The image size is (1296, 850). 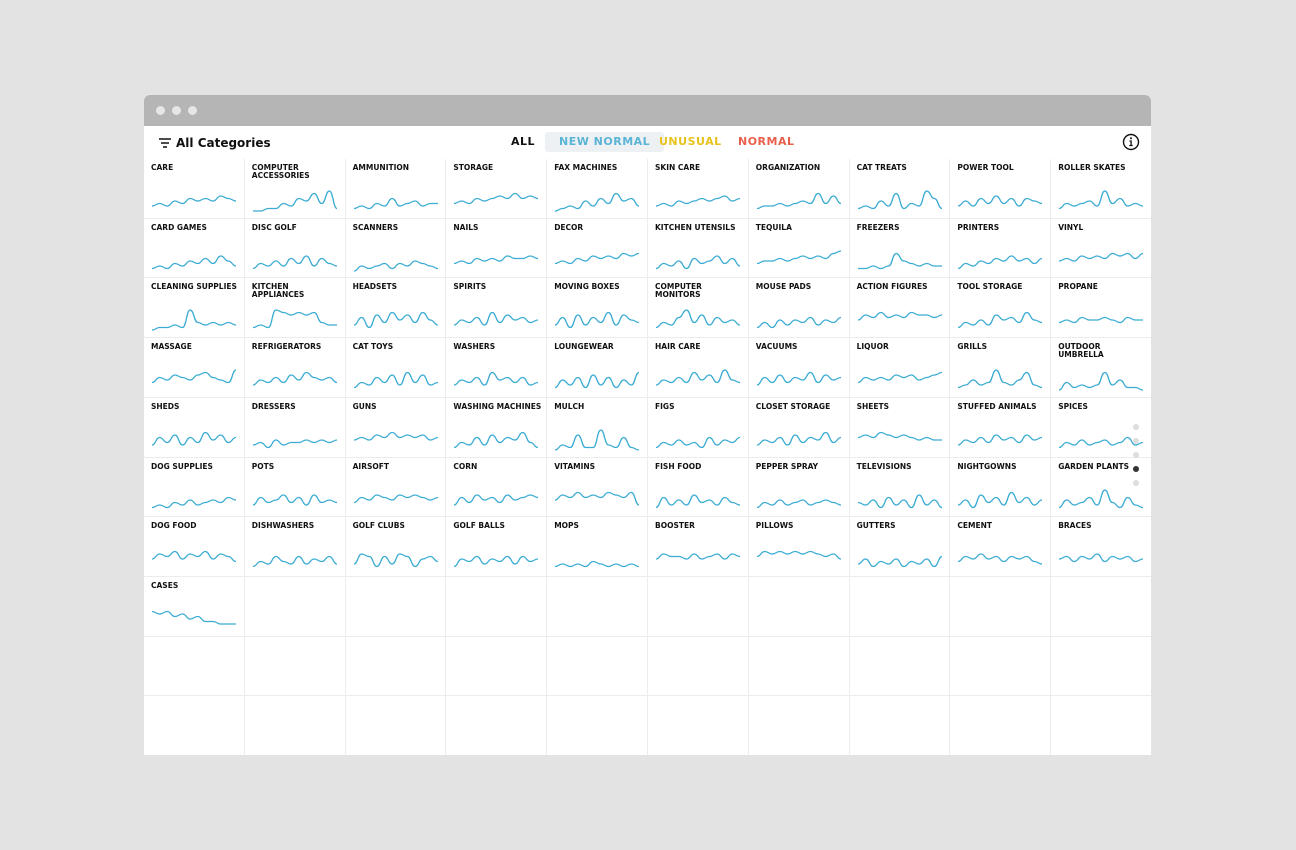 What do you see at coordinates (294, 248) in the screenshot?
I see `category-cell: DISC GOLF` at bounding box center [294, 248].